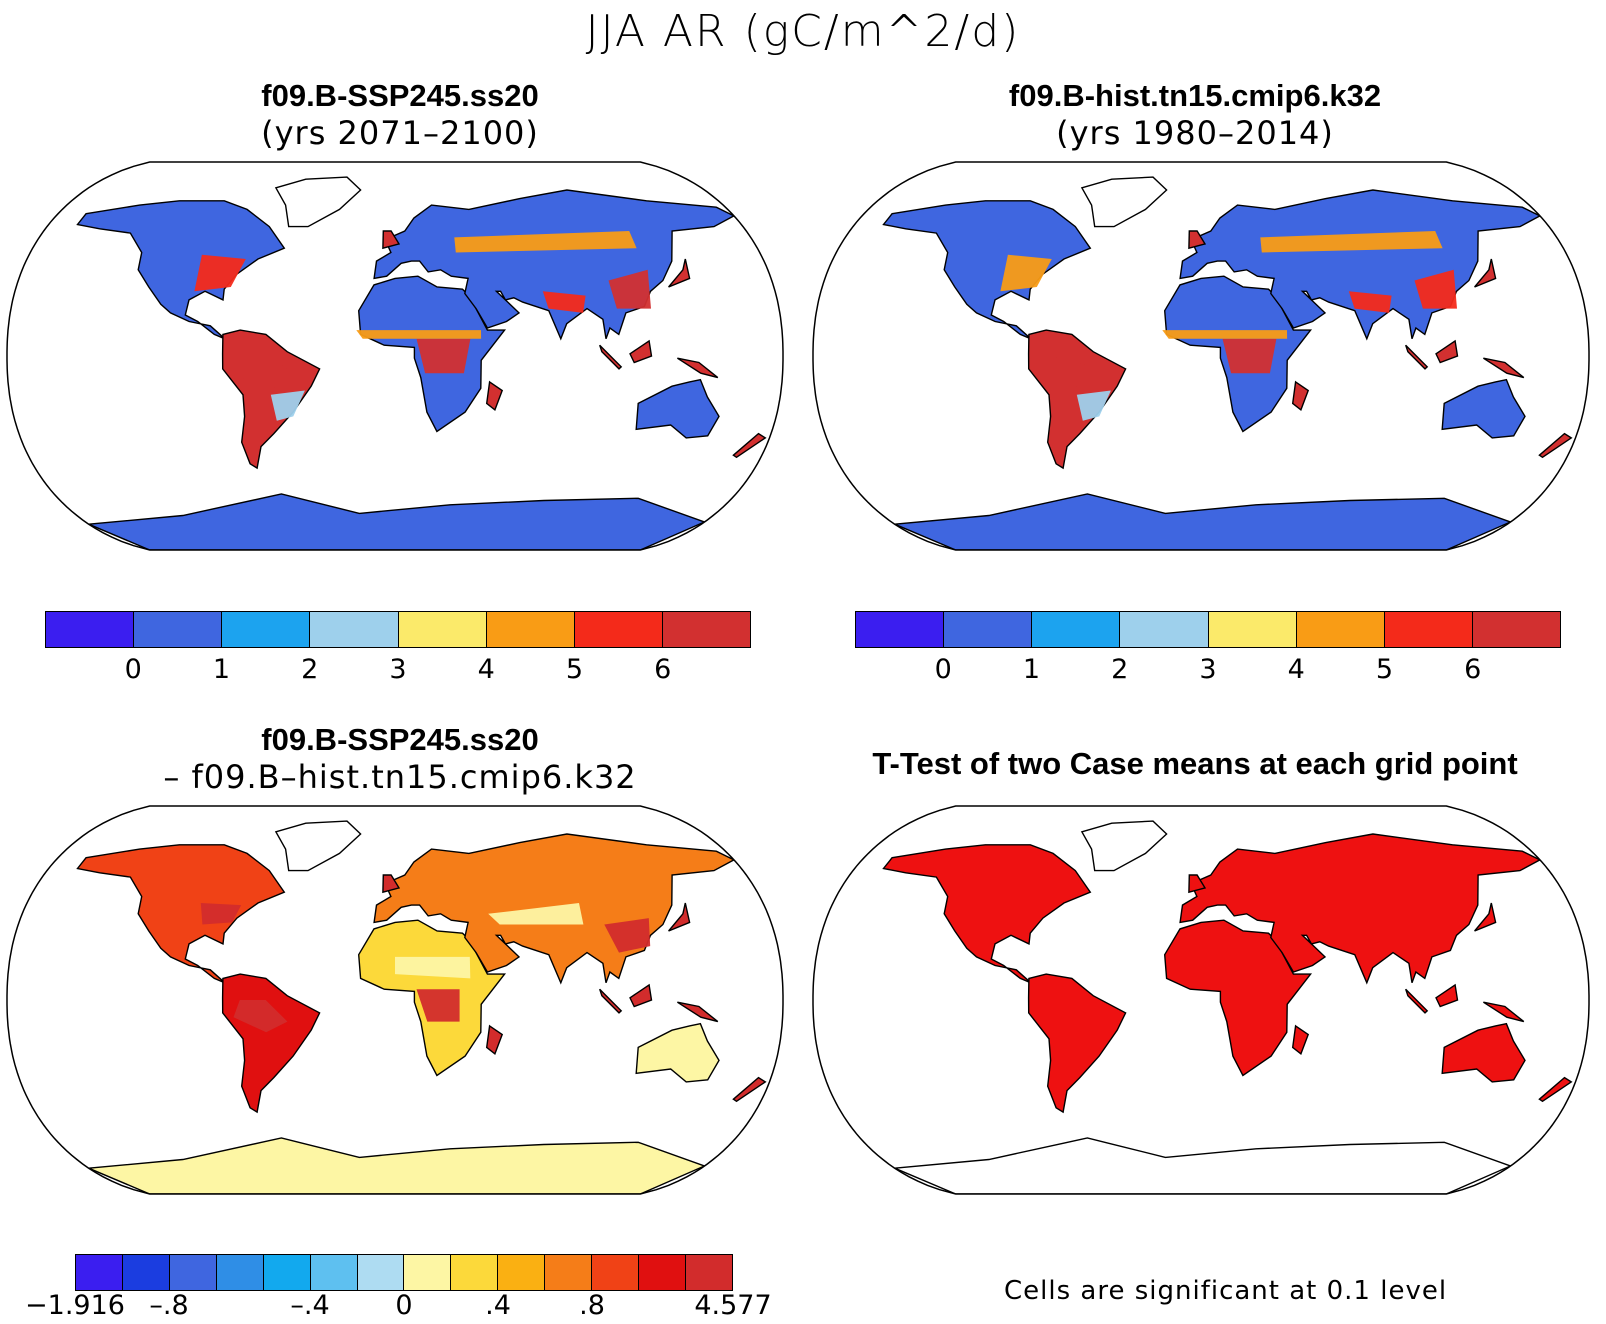  I want to click on landmass-sumatra, so click(1417, 357).